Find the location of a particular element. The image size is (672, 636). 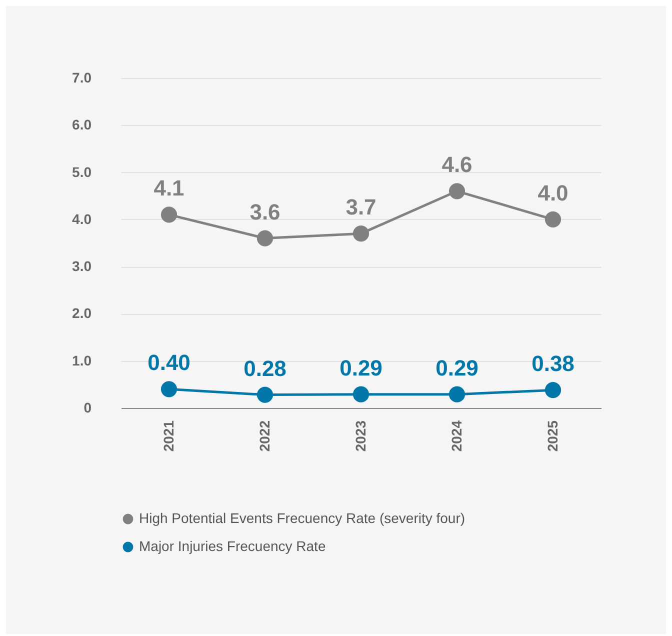

y-tick-label: 6.0 is located at coordinates (82, 124).